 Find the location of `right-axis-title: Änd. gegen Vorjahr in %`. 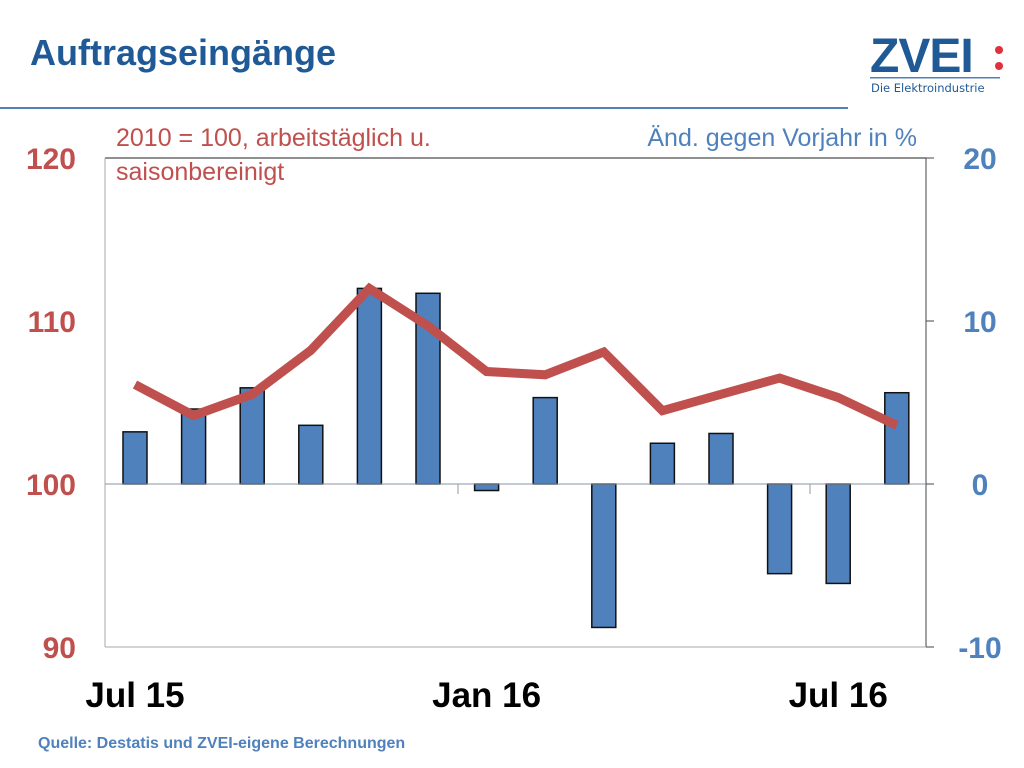

right-axis-title: Änd. gegen Vorjahr in % is located at coordinates (782, 138).